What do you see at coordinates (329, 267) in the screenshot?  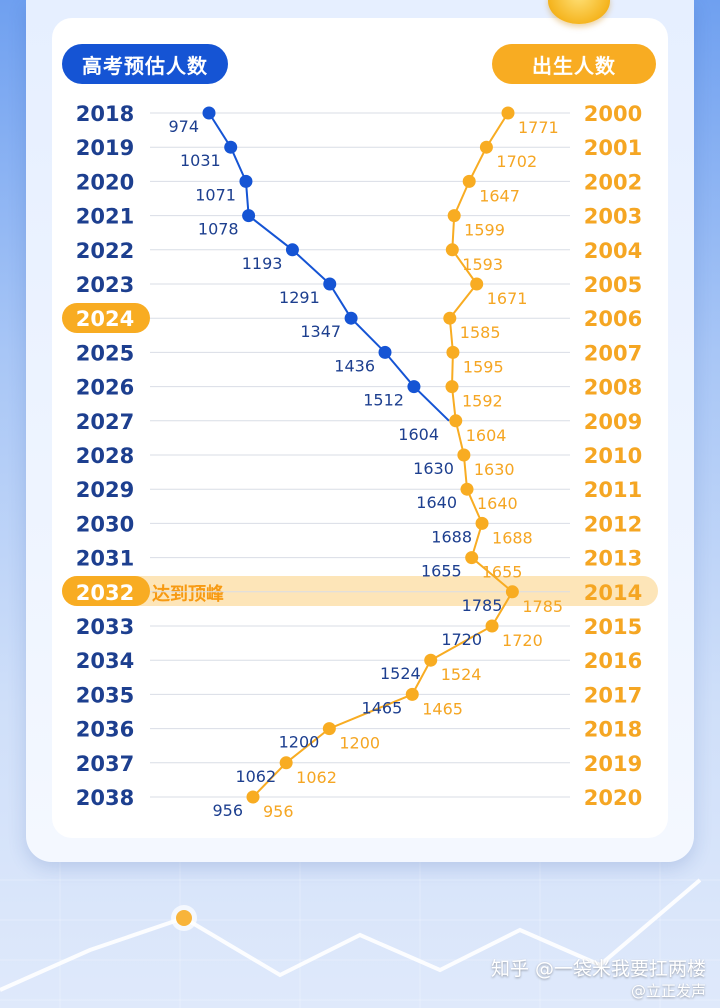 I see `exam-series-line` at bounding box center [329, 267].